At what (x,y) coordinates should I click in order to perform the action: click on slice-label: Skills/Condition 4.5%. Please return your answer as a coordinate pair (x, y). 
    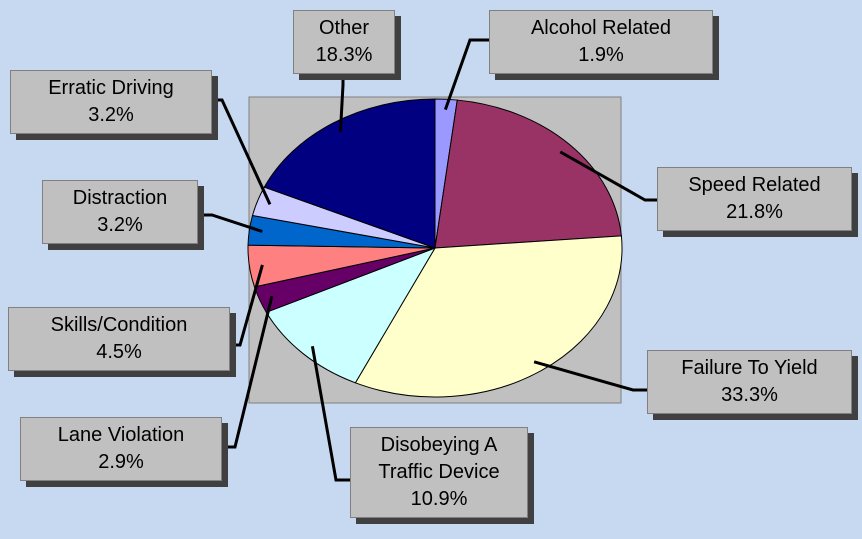
    Looking at the image, I should click on (119, 339).